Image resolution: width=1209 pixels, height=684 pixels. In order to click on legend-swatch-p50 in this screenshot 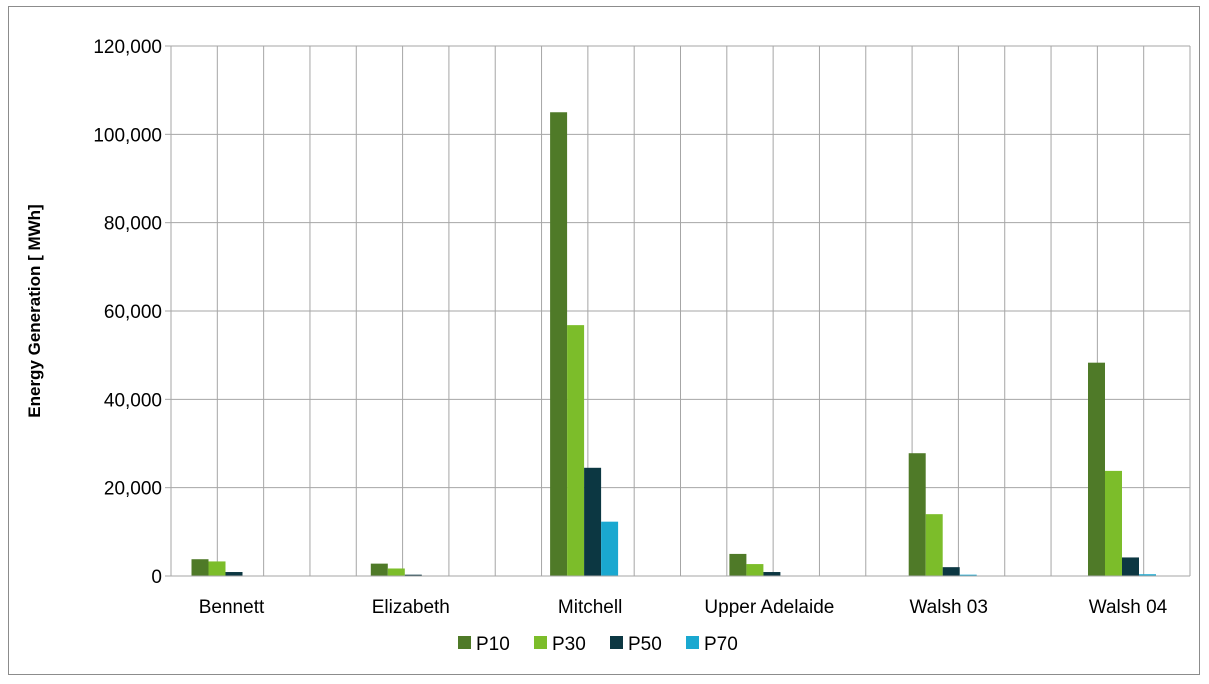, I will do `click(616, 642)`.